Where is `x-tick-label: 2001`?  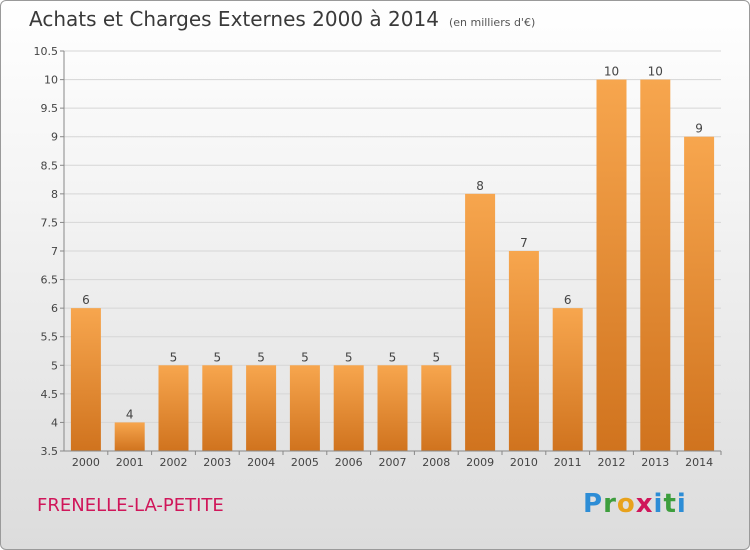 x-tick-label: 2001 is located at coordinates (130, 462).